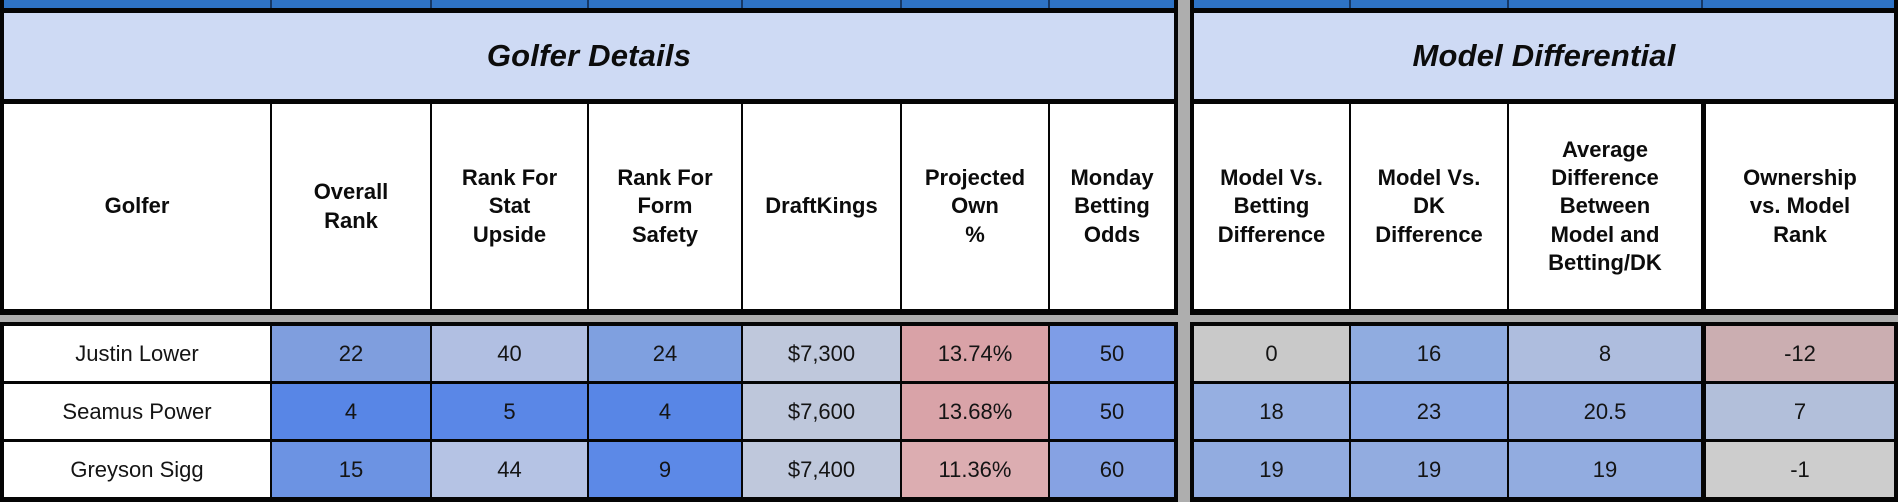  What do you see at coordinates (351, 206) in the screenshot?
I see `column-header-overall-rank: Overall Rank` at bounding box center [351, 206].